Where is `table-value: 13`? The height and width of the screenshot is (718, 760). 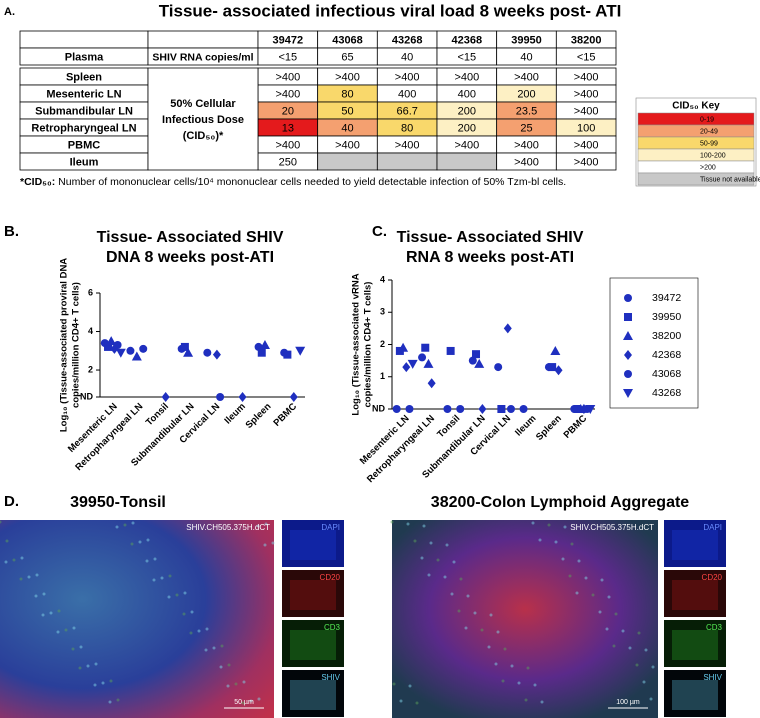
table-value: 13 is located at coordinates (288, 128).